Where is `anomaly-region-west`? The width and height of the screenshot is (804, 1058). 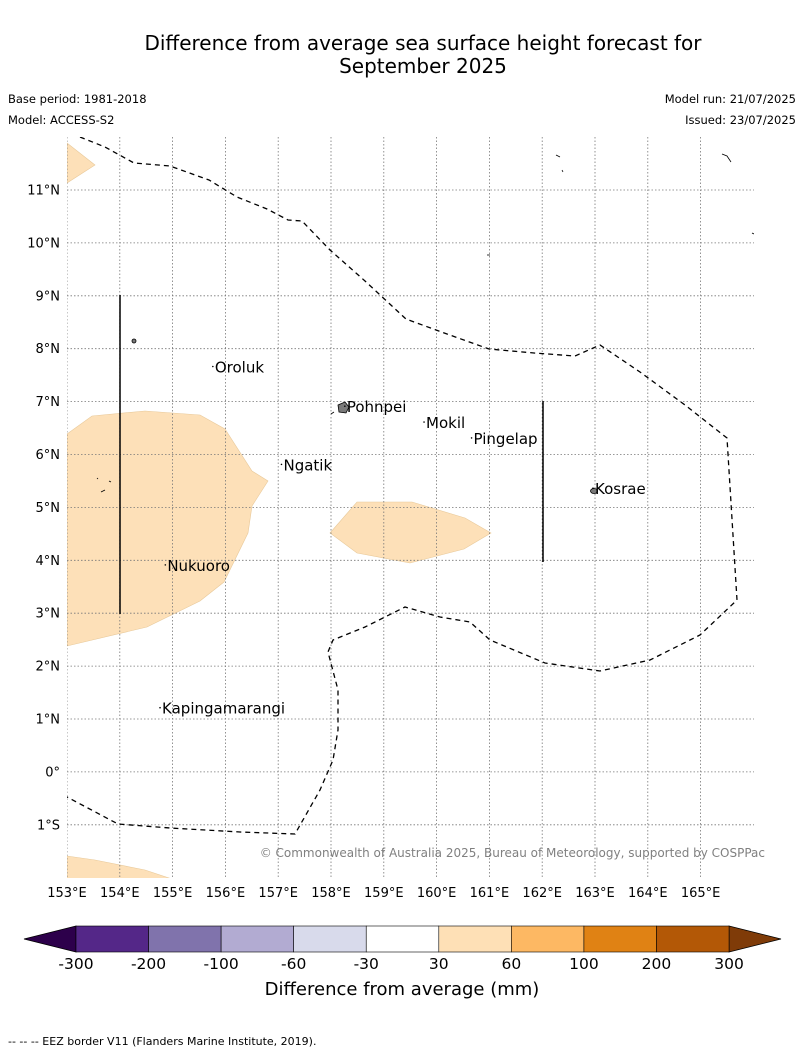
anomaly-region-west is located at coordinates (168, 528).